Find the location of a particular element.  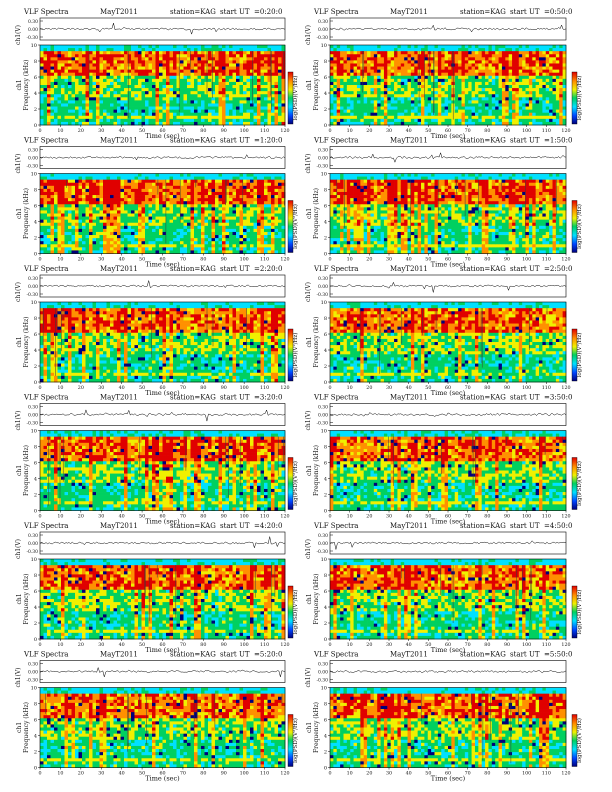

time-tick-label: 40 is located at coordinates (409, 645).